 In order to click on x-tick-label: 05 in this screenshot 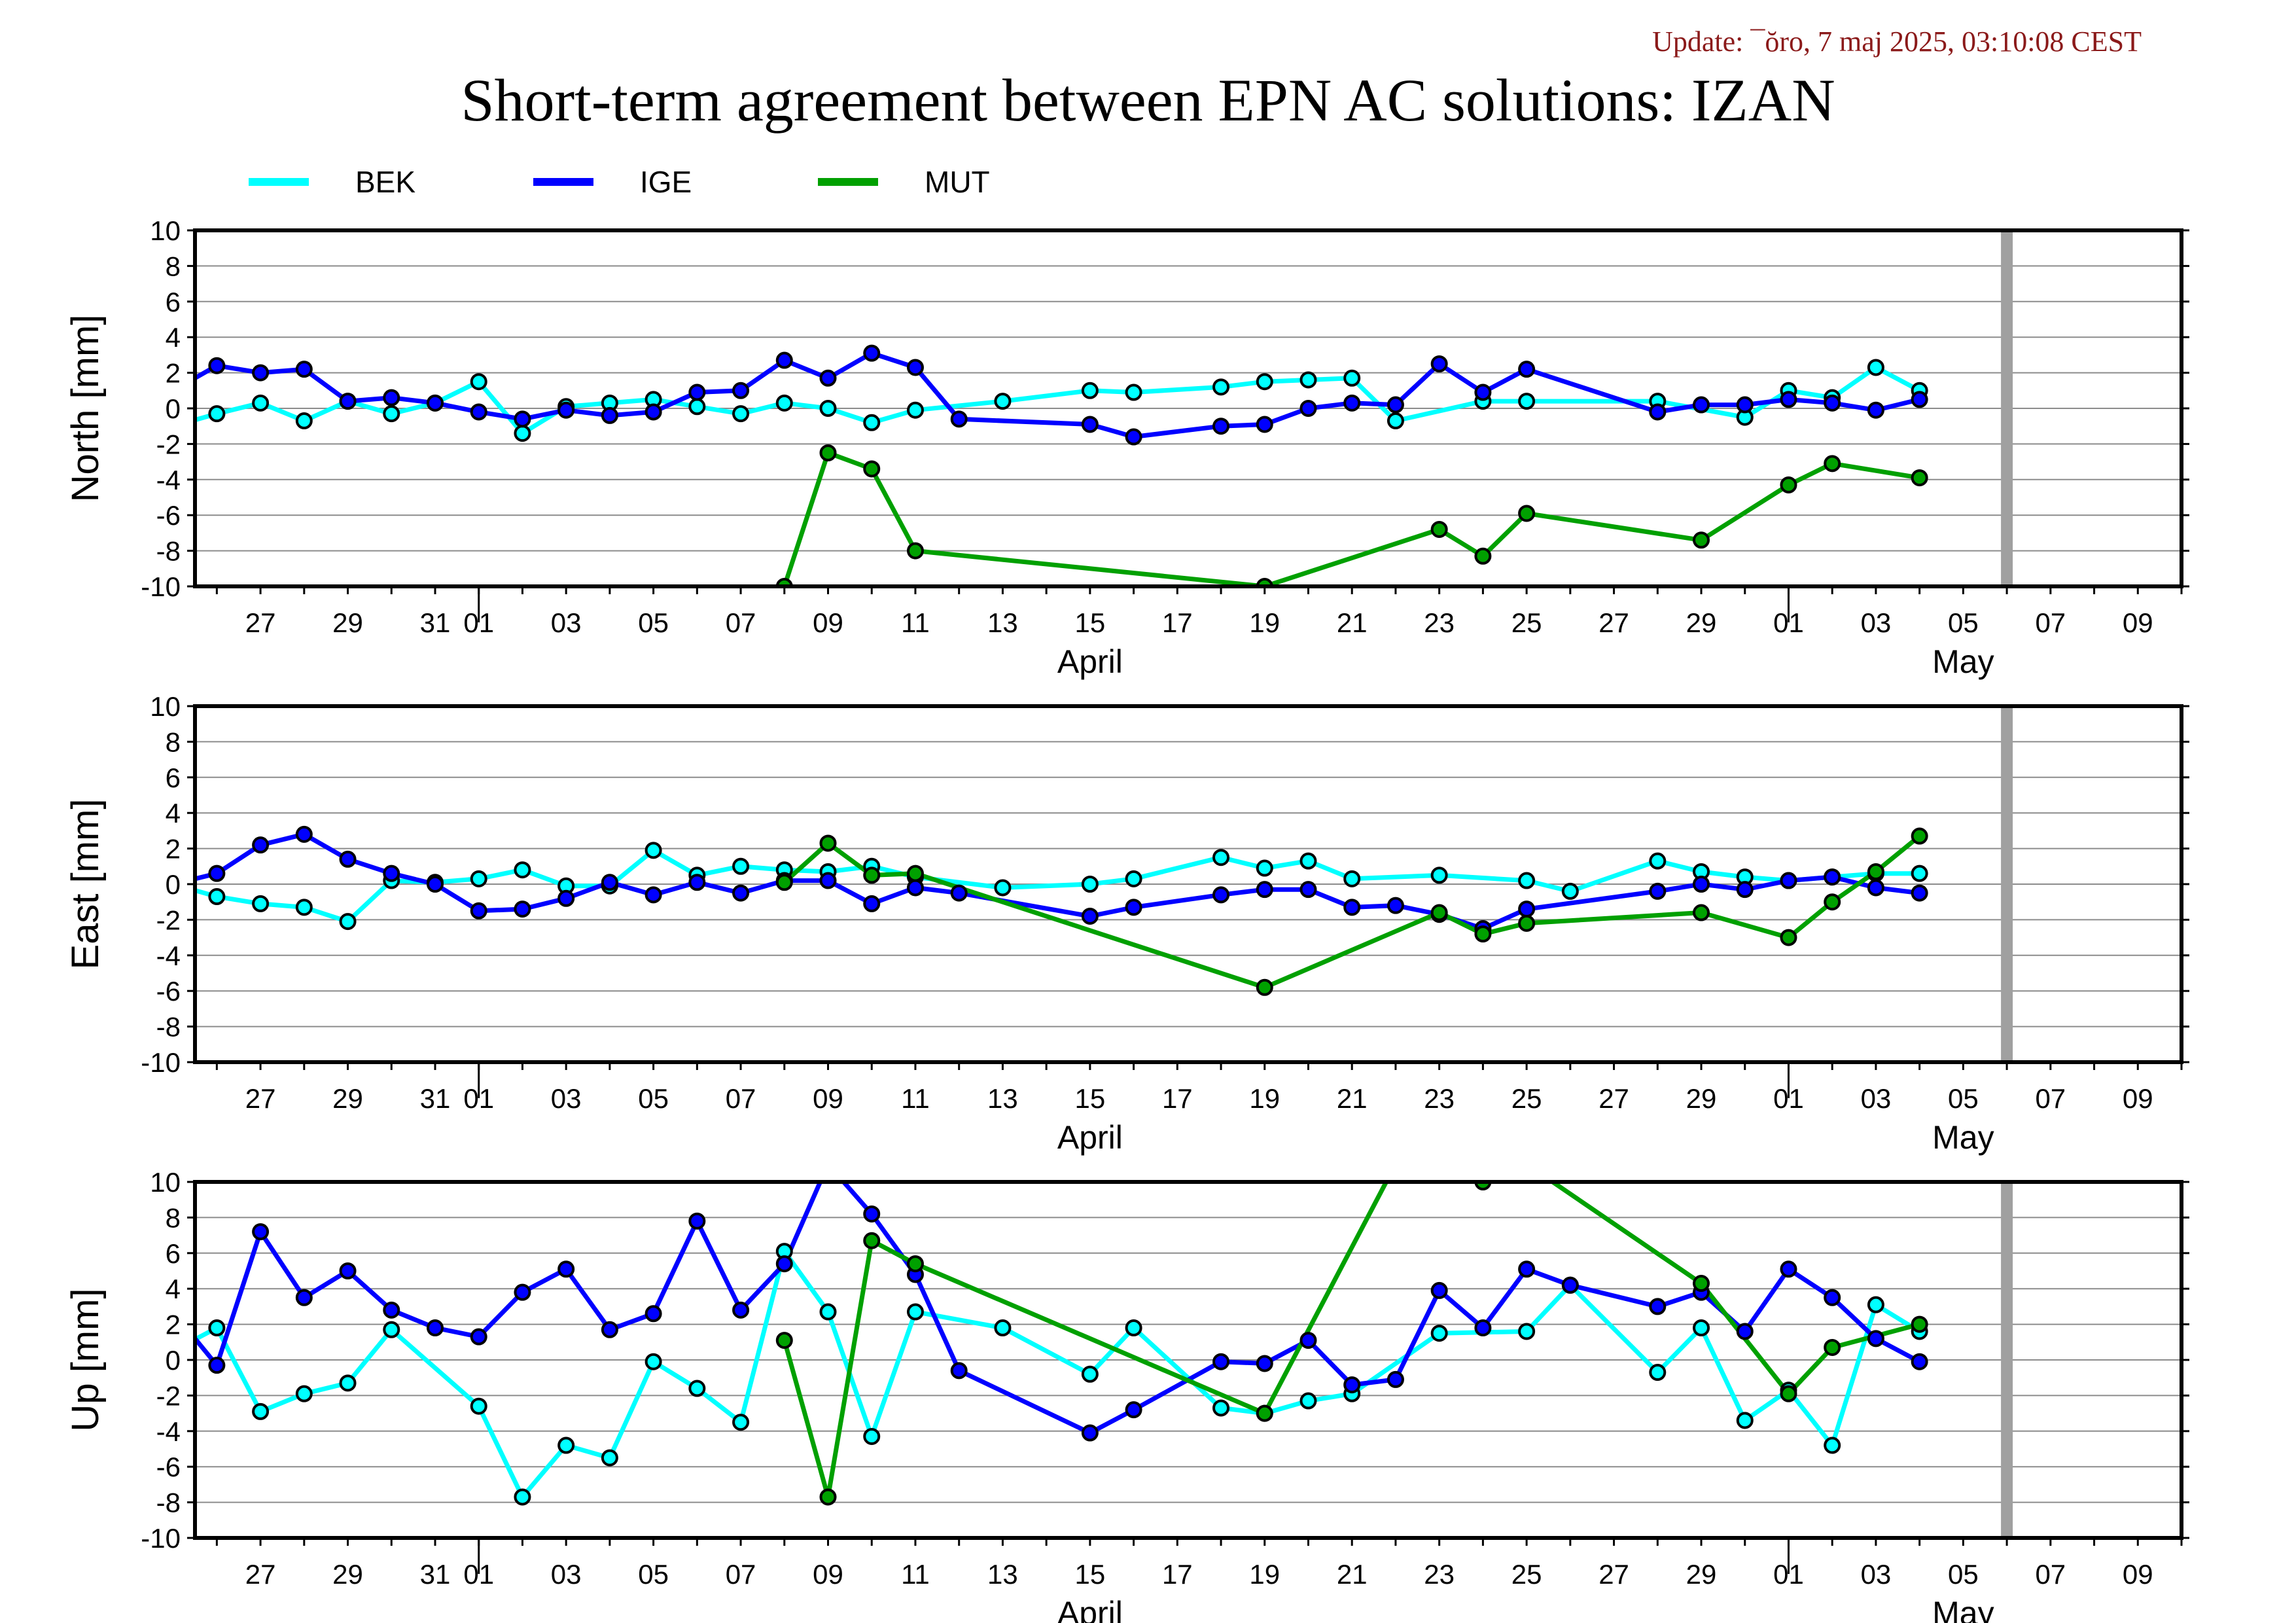, I will do `click(653, 622)`.